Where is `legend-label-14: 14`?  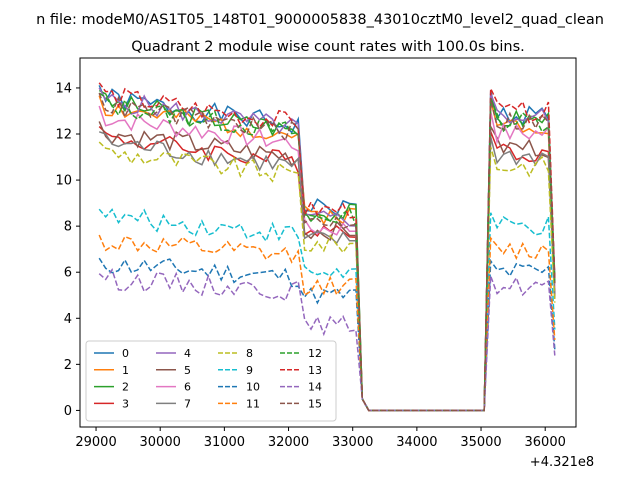 legend-label-14: 14 is located at coordinates (315, 387).